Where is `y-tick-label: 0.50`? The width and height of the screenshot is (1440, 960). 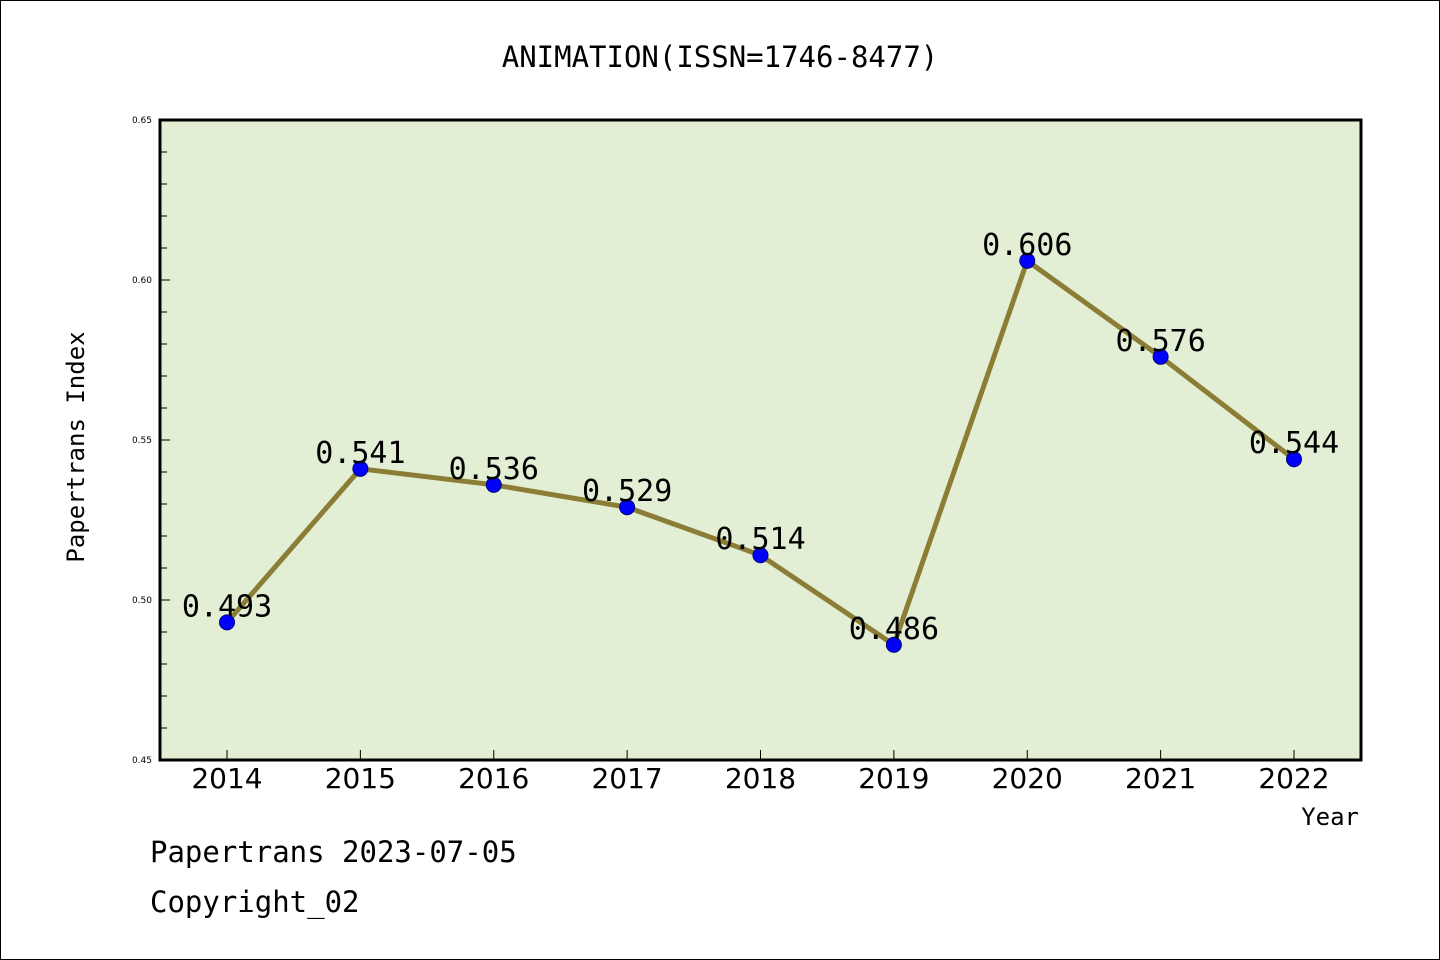 y-tick-label: 0.50 is located at coordinates (142, 601).